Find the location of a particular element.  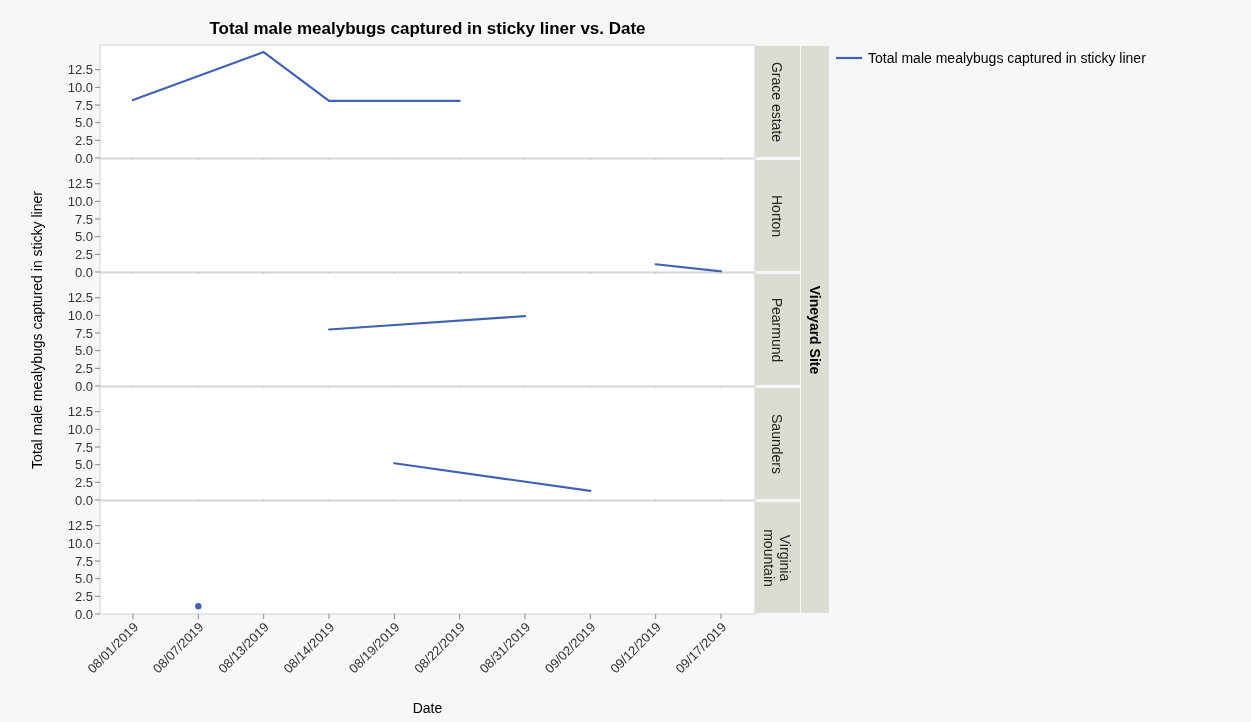

chart-title: Total male mealybugs captured in sticky liner vs. Date is located at coordinates (427, 28).